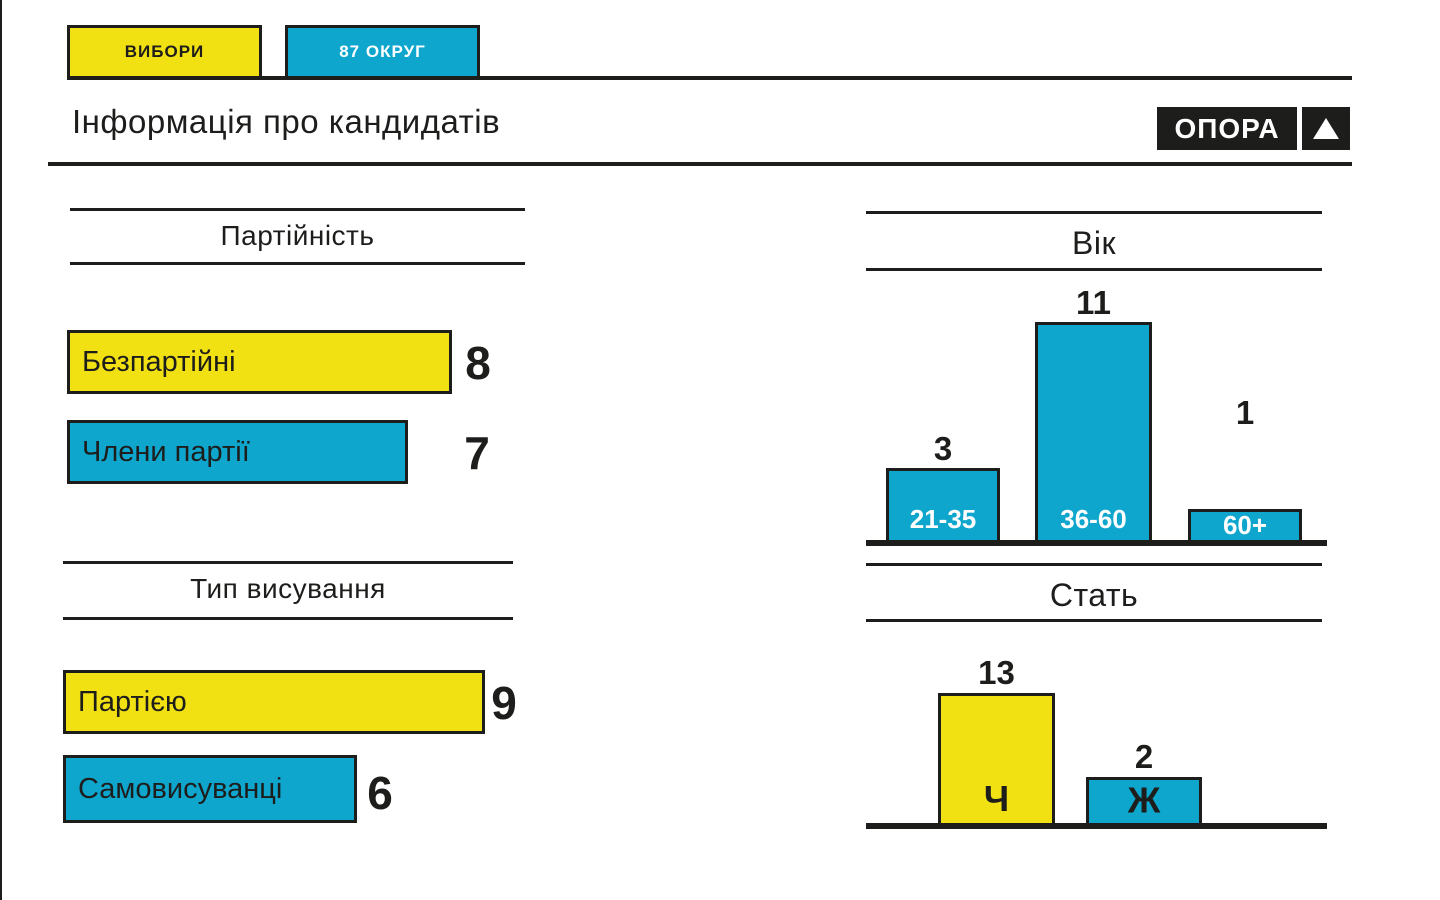 The height and width of the screenshot is (900, 1440). What do you see at coordinates (297, 263) in the screenshot?
I see `partyness-rule-bottom` at bounding box center [297, 263].